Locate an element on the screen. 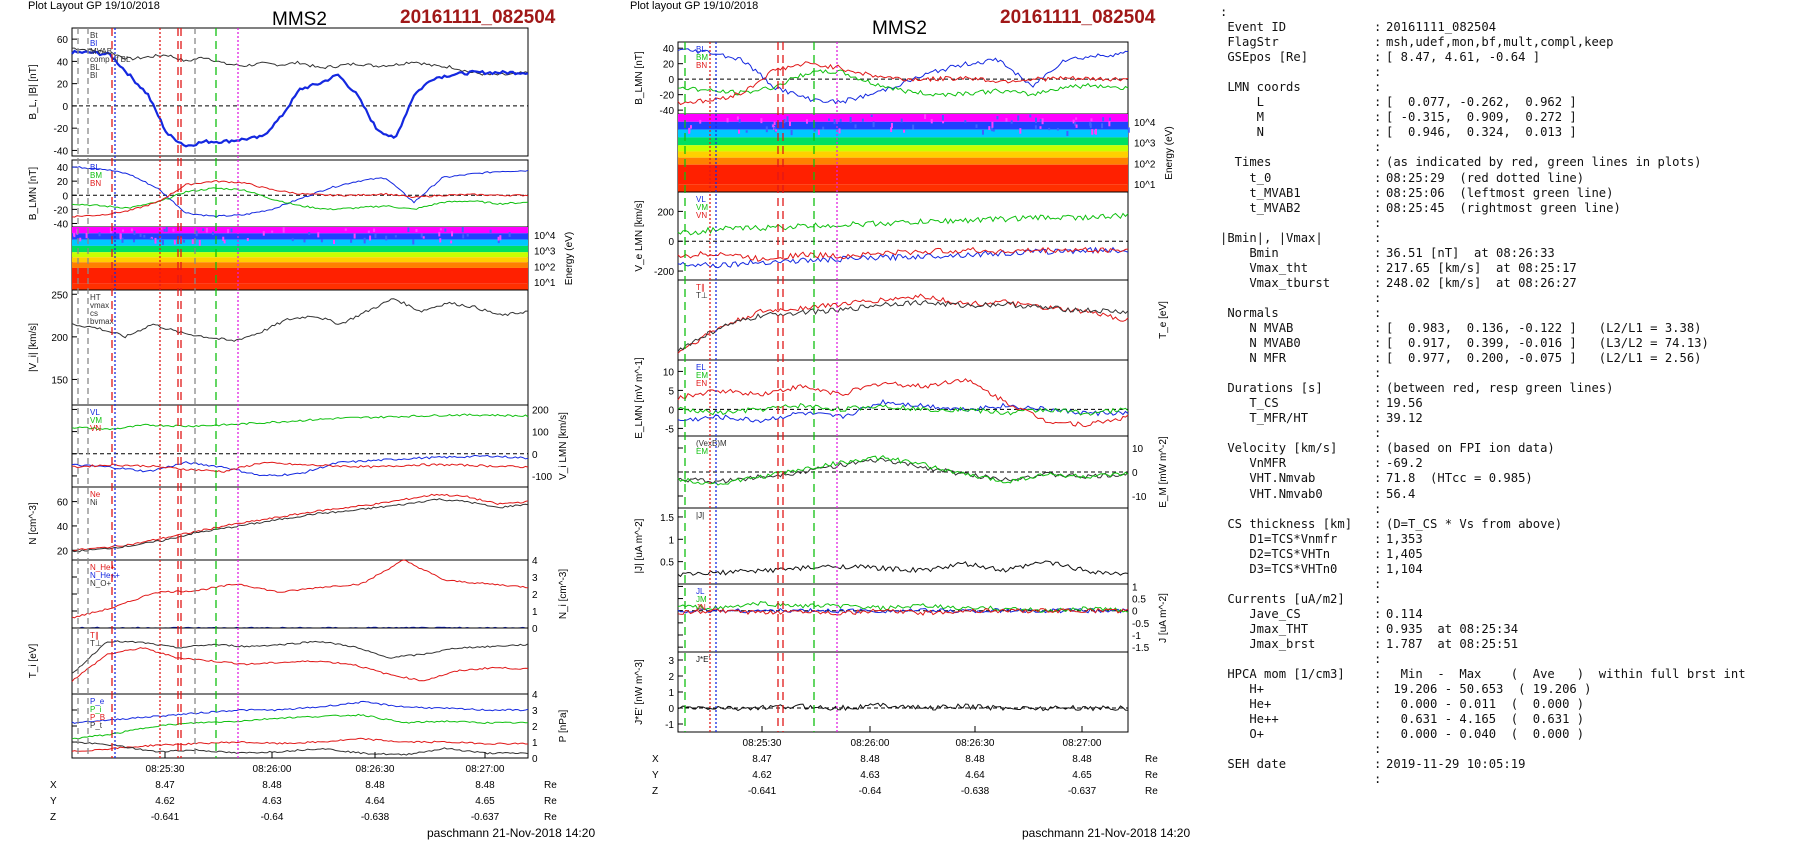  time-tick-label: 08:26:30 is located at coordinates (375, 769).